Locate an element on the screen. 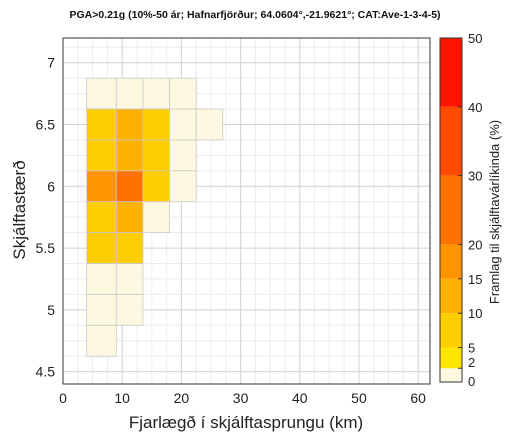  x-tick-label: 20 is located at coordinates (182, 398).